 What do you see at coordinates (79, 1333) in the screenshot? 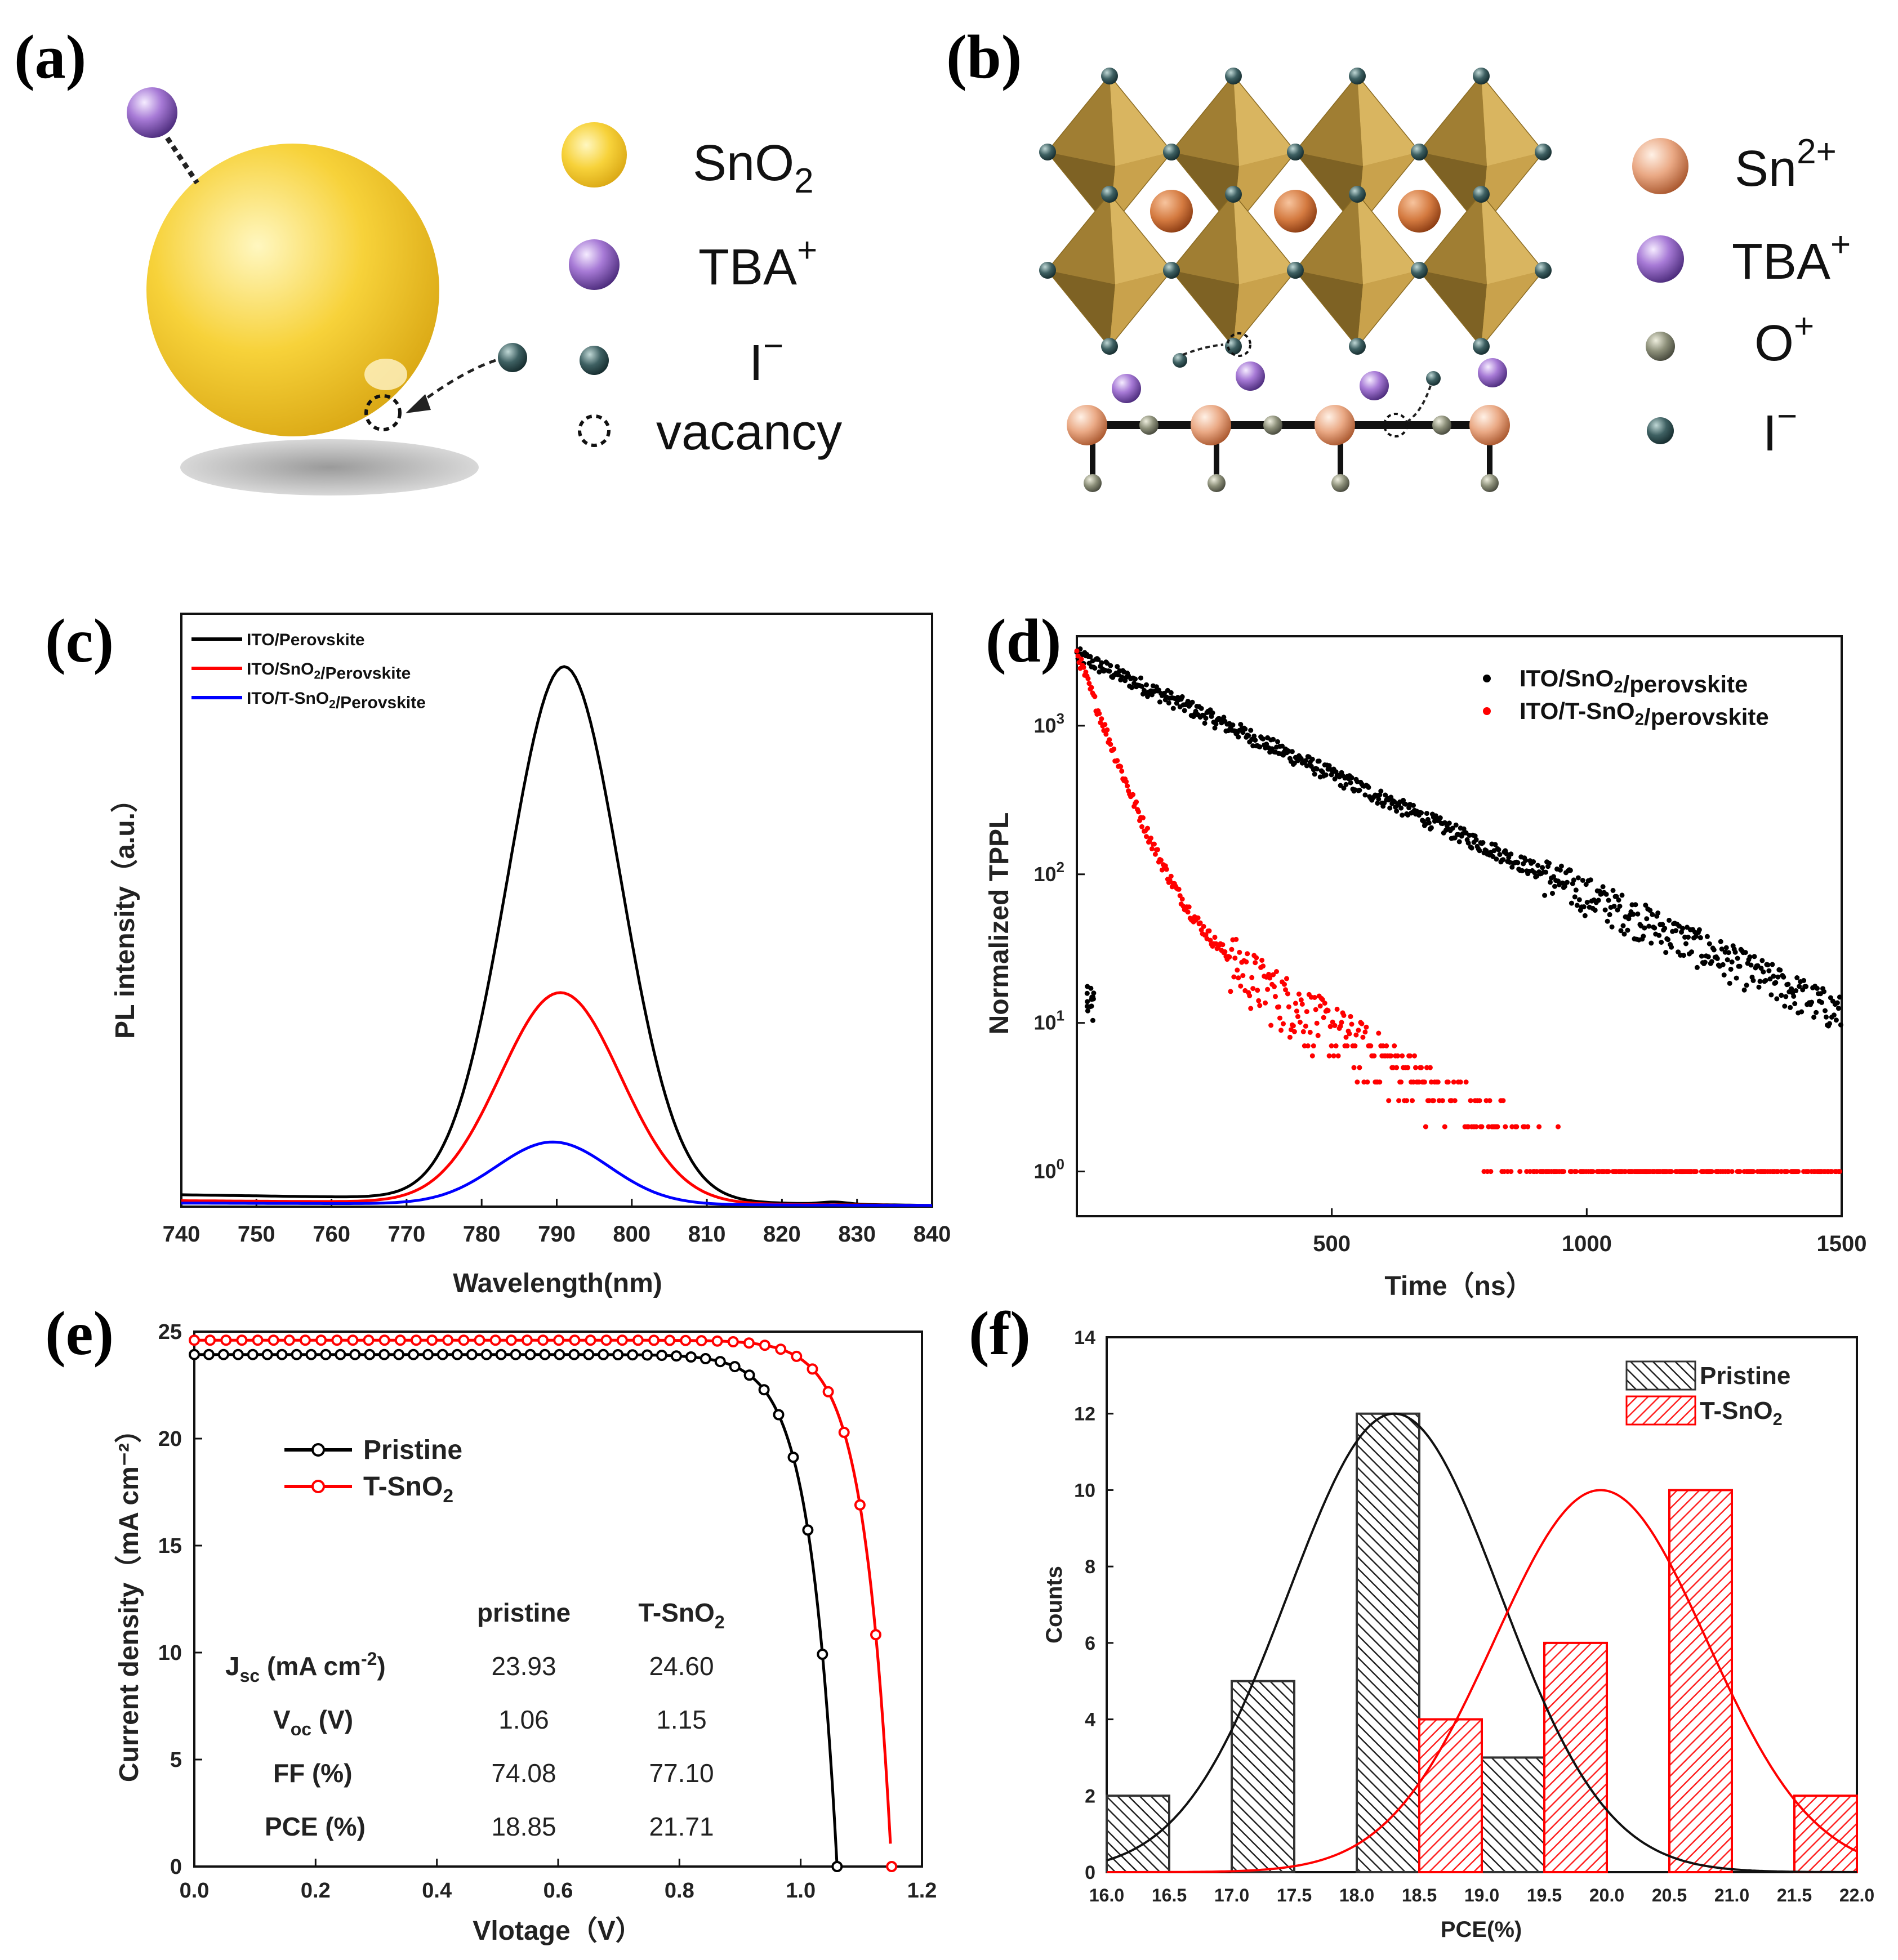
I see `panel-e-label: (e)` at bounding box center [79, 1333].